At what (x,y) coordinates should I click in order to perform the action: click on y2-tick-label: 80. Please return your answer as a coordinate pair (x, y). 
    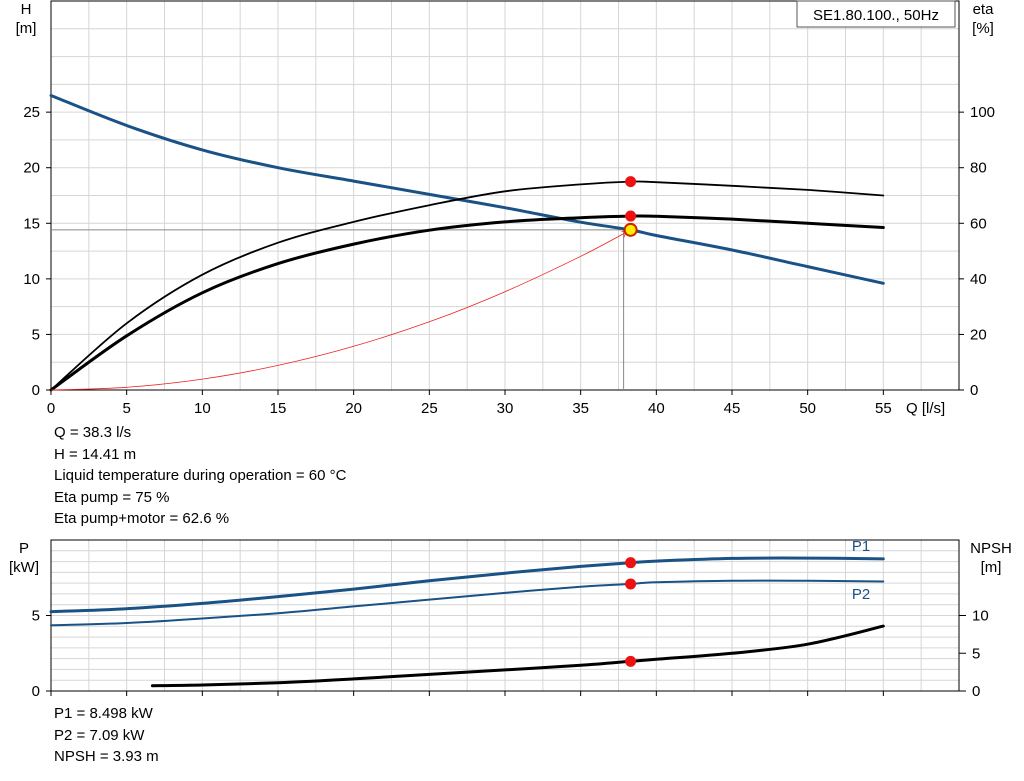
    Looking at the image, I should click on (978, 168).